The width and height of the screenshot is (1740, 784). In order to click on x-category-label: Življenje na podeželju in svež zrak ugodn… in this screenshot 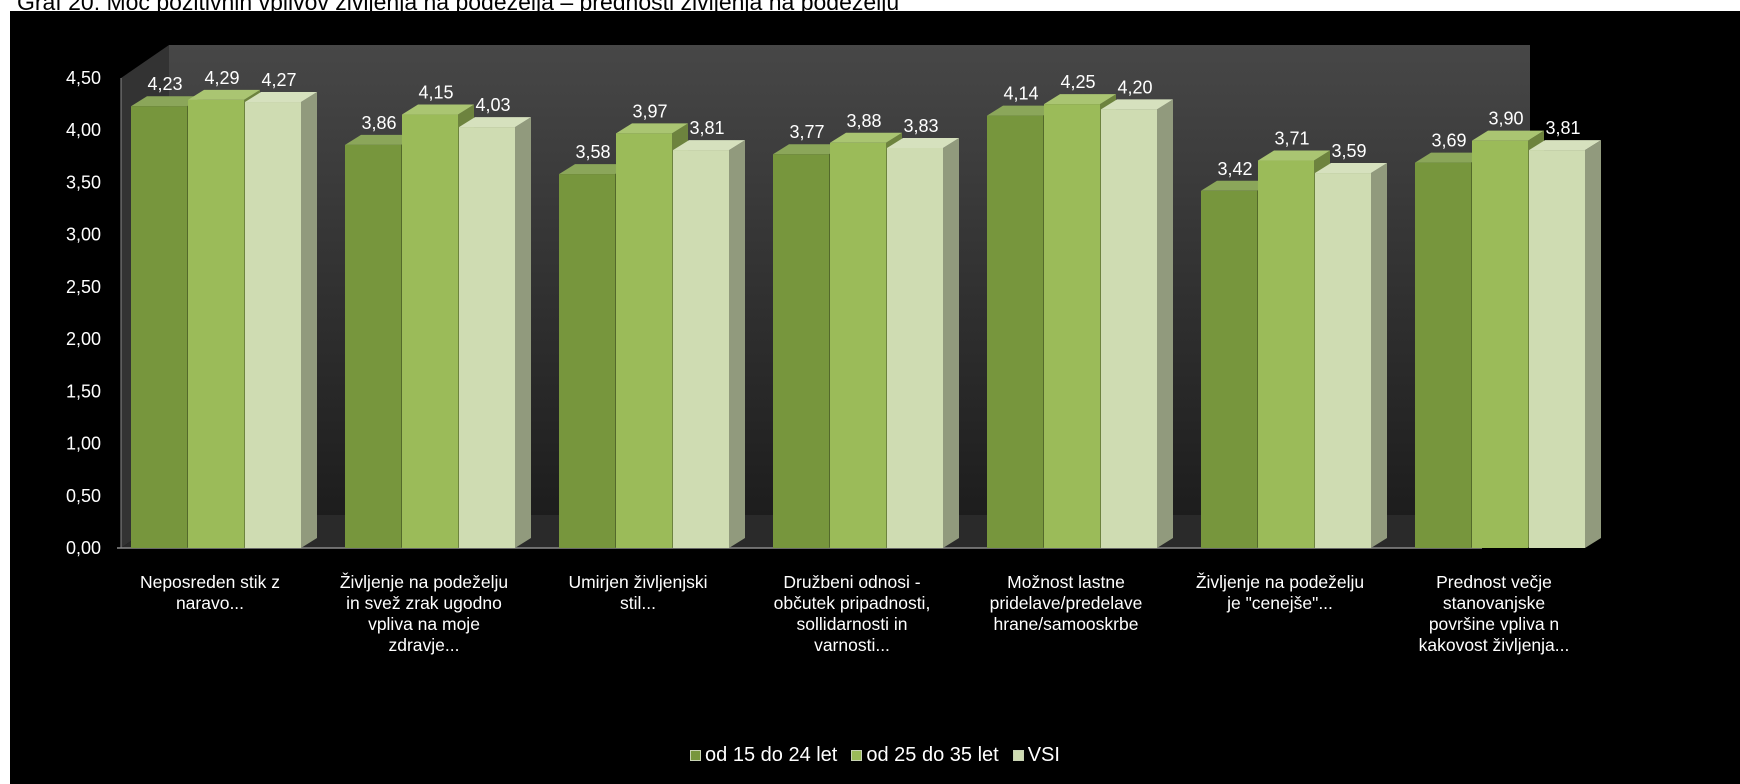, I will do `click(424, 613)`.